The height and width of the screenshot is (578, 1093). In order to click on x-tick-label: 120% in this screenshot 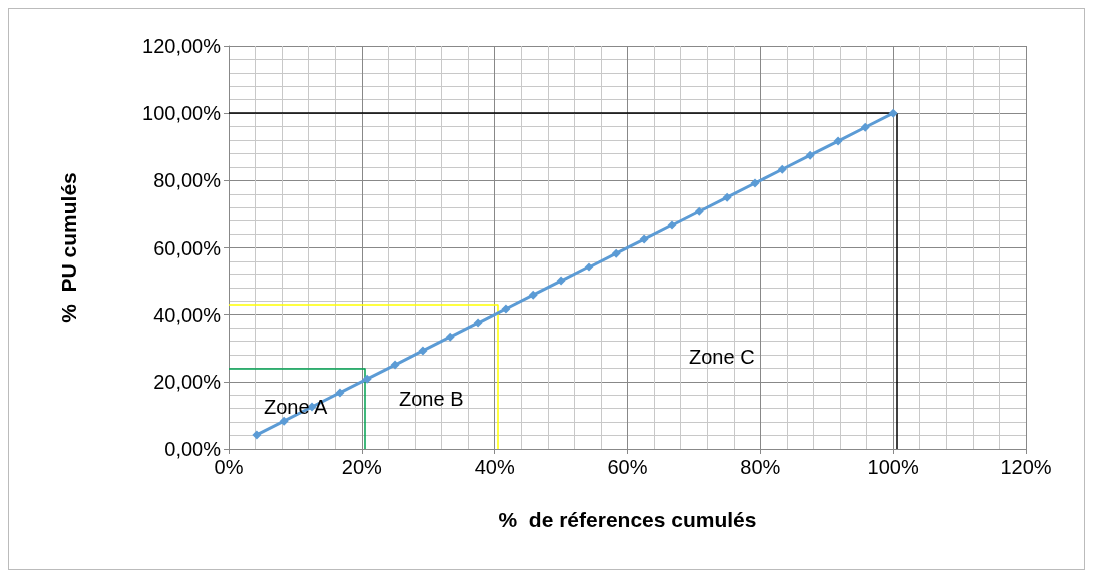, I will do `click(1026, 467)`.